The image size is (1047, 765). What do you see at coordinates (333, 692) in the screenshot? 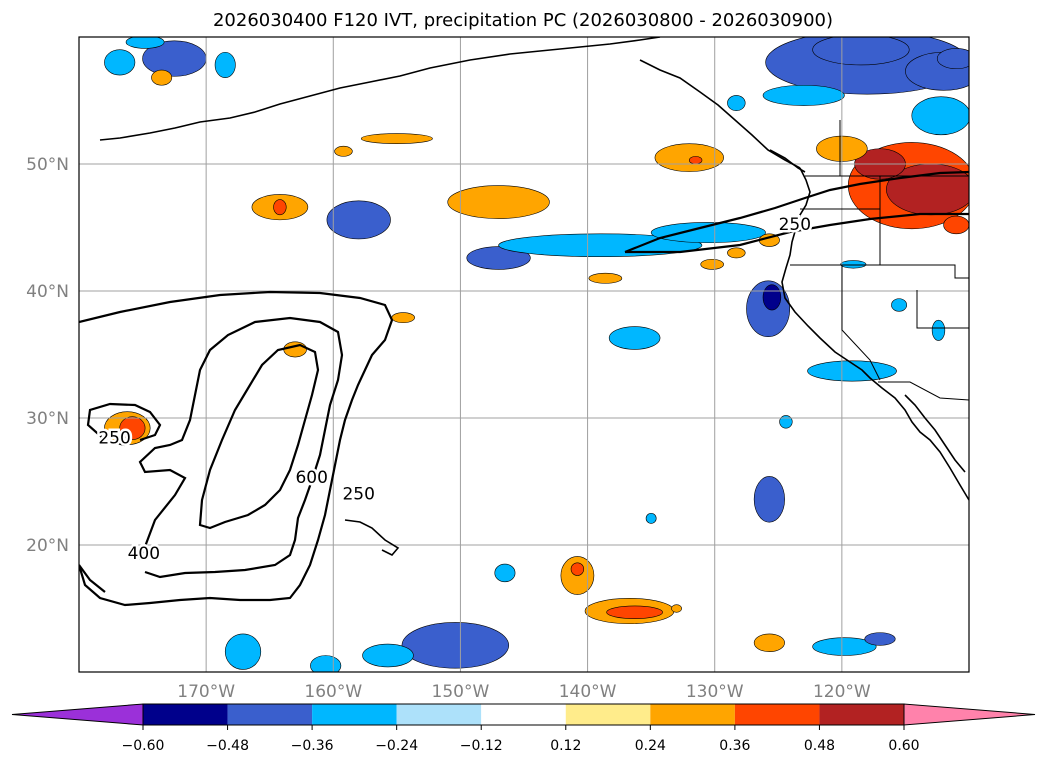
I see `lon-tick-label: 160°W` at bounding box center [333, 692].